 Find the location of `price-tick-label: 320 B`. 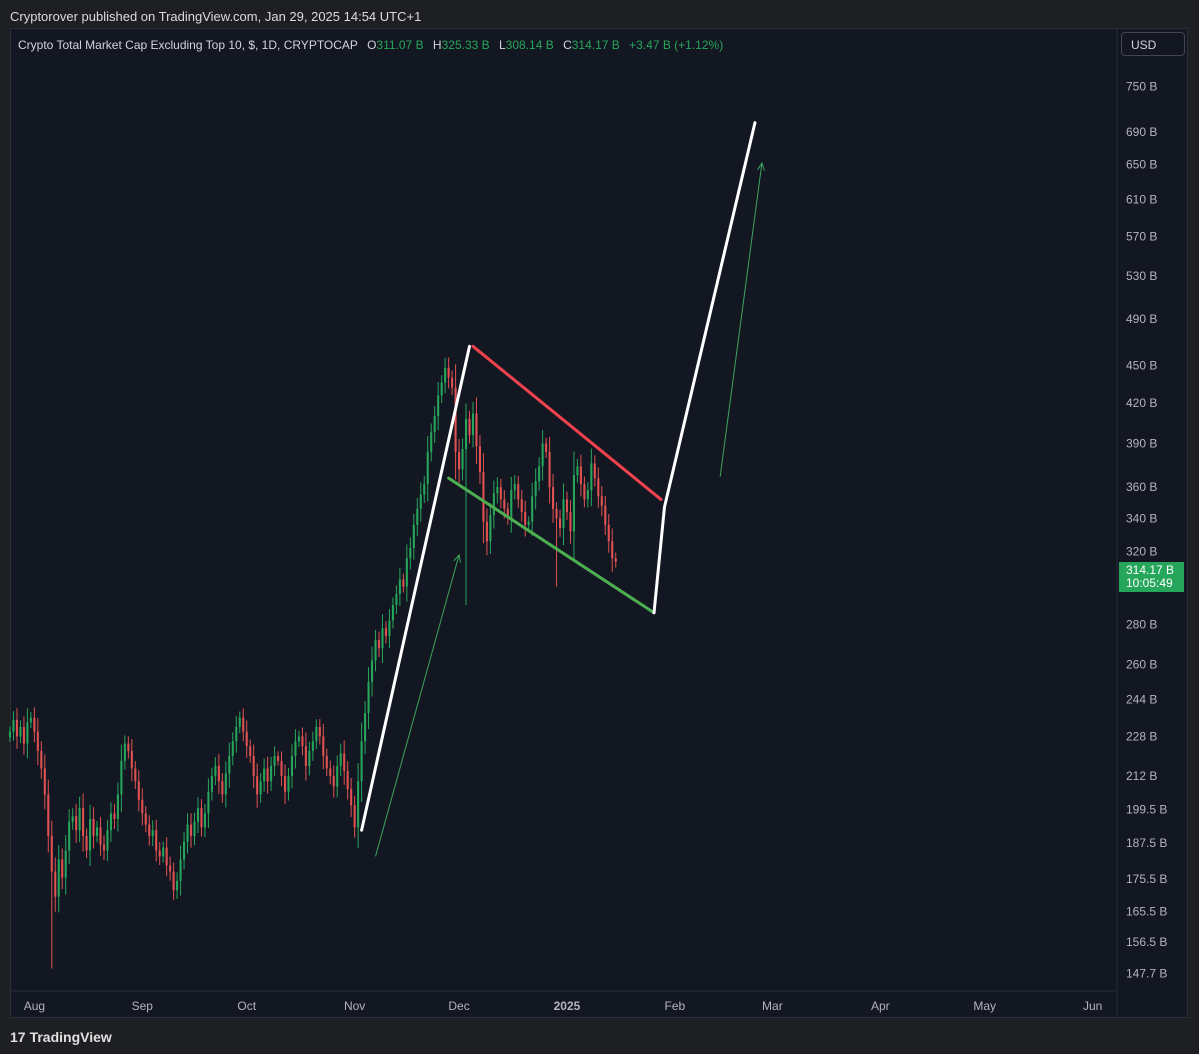

price-tick-label: 320 B is located at coordinates (1141, 551).